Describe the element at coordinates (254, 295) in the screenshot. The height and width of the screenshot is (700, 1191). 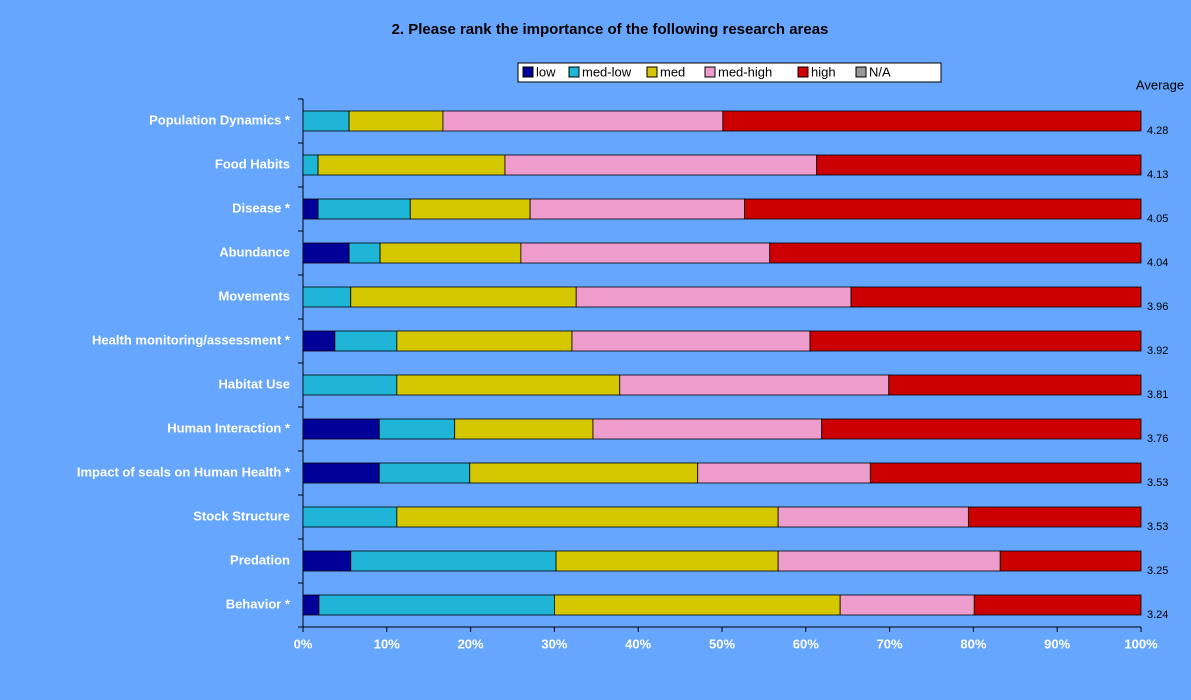
I see `category-label: Movements` at that location.